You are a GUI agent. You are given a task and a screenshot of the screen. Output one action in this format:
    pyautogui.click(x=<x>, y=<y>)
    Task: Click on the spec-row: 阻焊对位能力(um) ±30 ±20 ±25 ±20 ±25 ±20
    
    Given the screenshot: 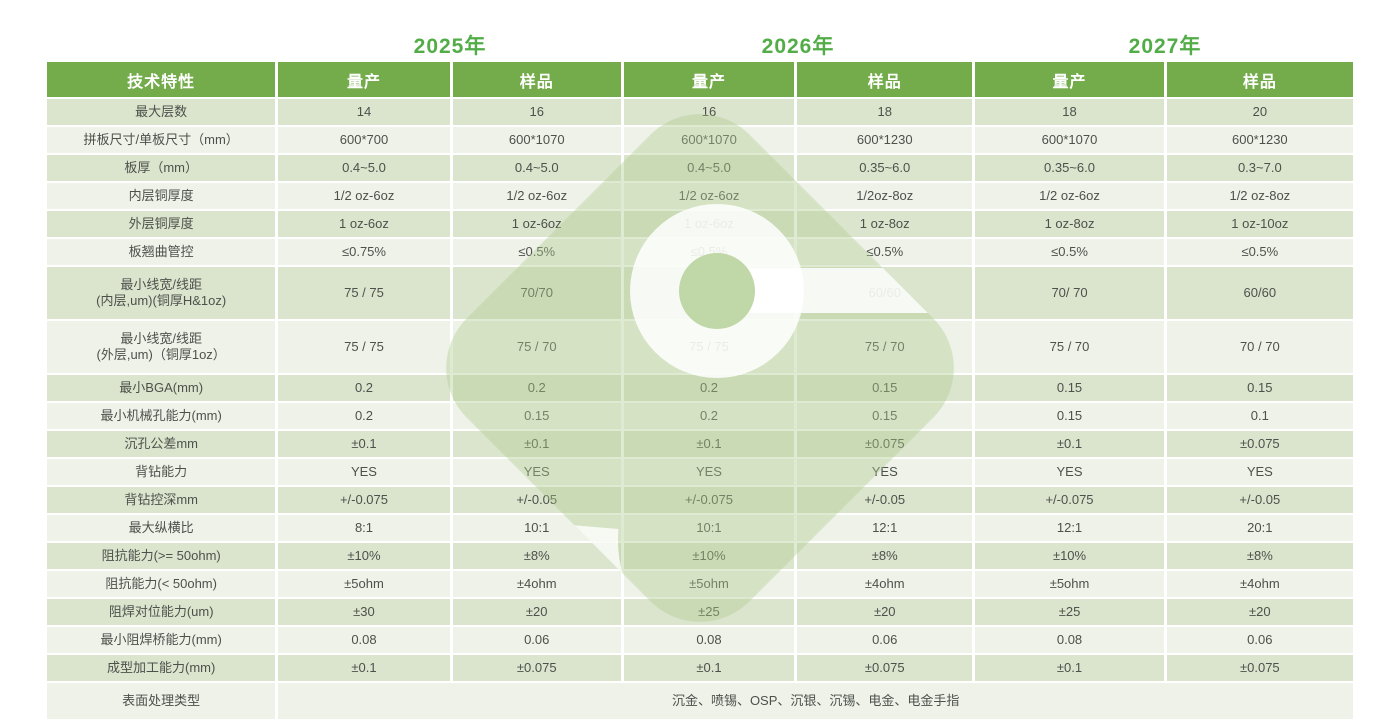 What is the action you would take?
    pyautogui.click(x=700, y=612)
    